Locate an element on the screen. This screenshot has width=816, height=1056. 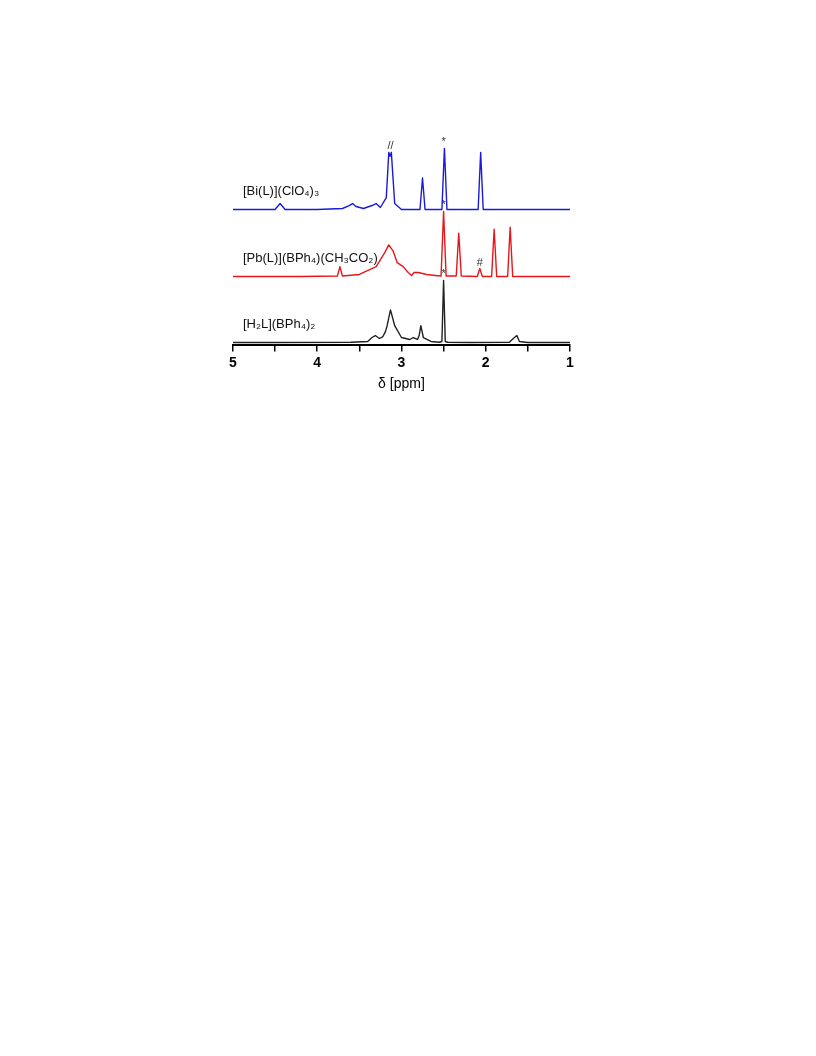
annotation: # is located at coordinates (480, 261).